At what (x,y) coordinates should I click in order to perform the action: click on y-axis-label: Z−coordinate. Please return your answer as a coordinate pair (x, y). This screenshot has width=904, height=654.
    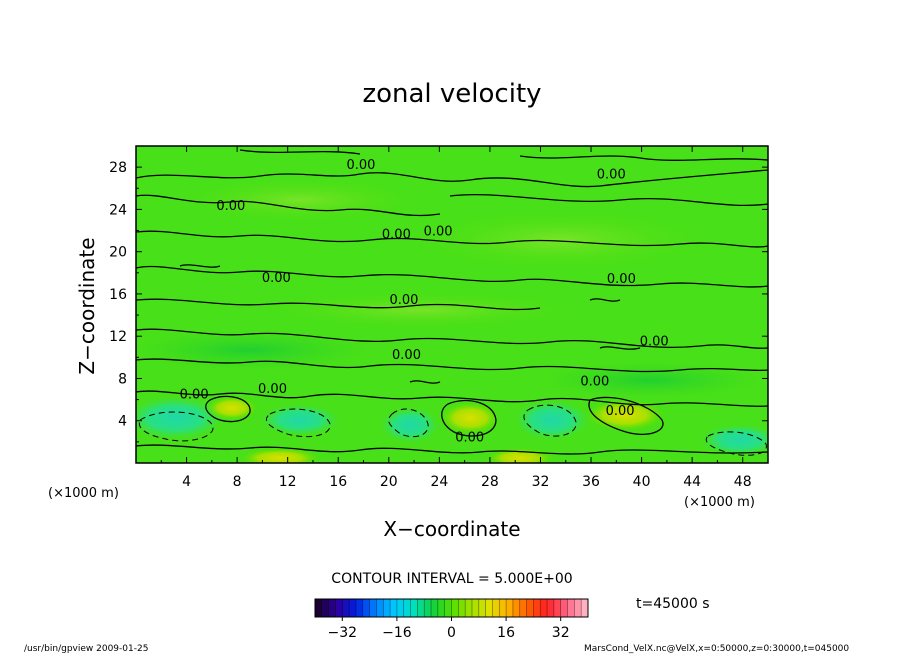
    Looking at the image, I should click on (87, 305).